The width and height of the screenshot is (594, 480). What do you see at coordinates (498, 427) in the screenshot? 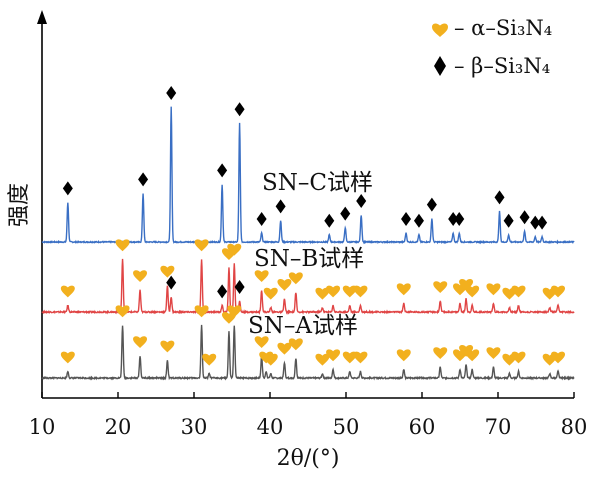
I see `x-tick-label: 70` at bounding box center [498, 427].